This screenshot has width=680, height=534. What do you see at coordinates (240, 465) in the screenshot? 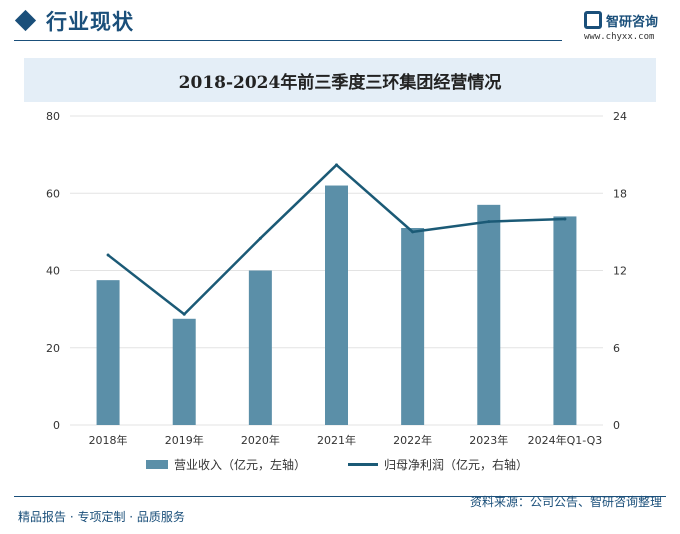
I see `legend-label-revenue: 营业收入（亿元，左轴）` at bounding box center [240, 465].